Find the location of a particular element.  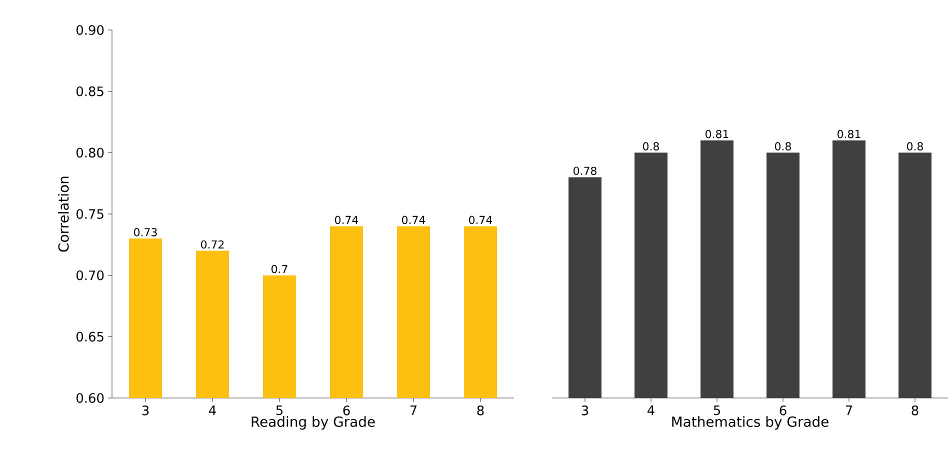

x-axis-title: Mathematics by Grade is located at coordinates (750, 423).